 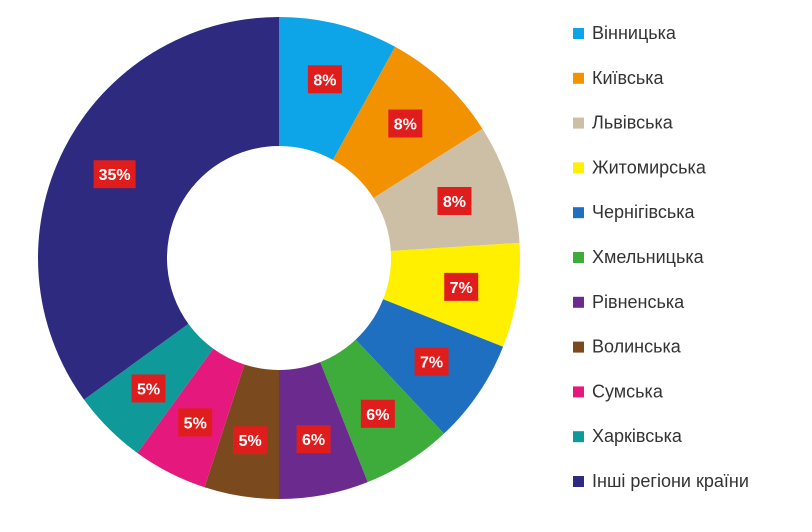 What do you see at coordinates (637, 436) in the screenshot?
I see `legend-label: Харківська` at bounding box center [637, 436].